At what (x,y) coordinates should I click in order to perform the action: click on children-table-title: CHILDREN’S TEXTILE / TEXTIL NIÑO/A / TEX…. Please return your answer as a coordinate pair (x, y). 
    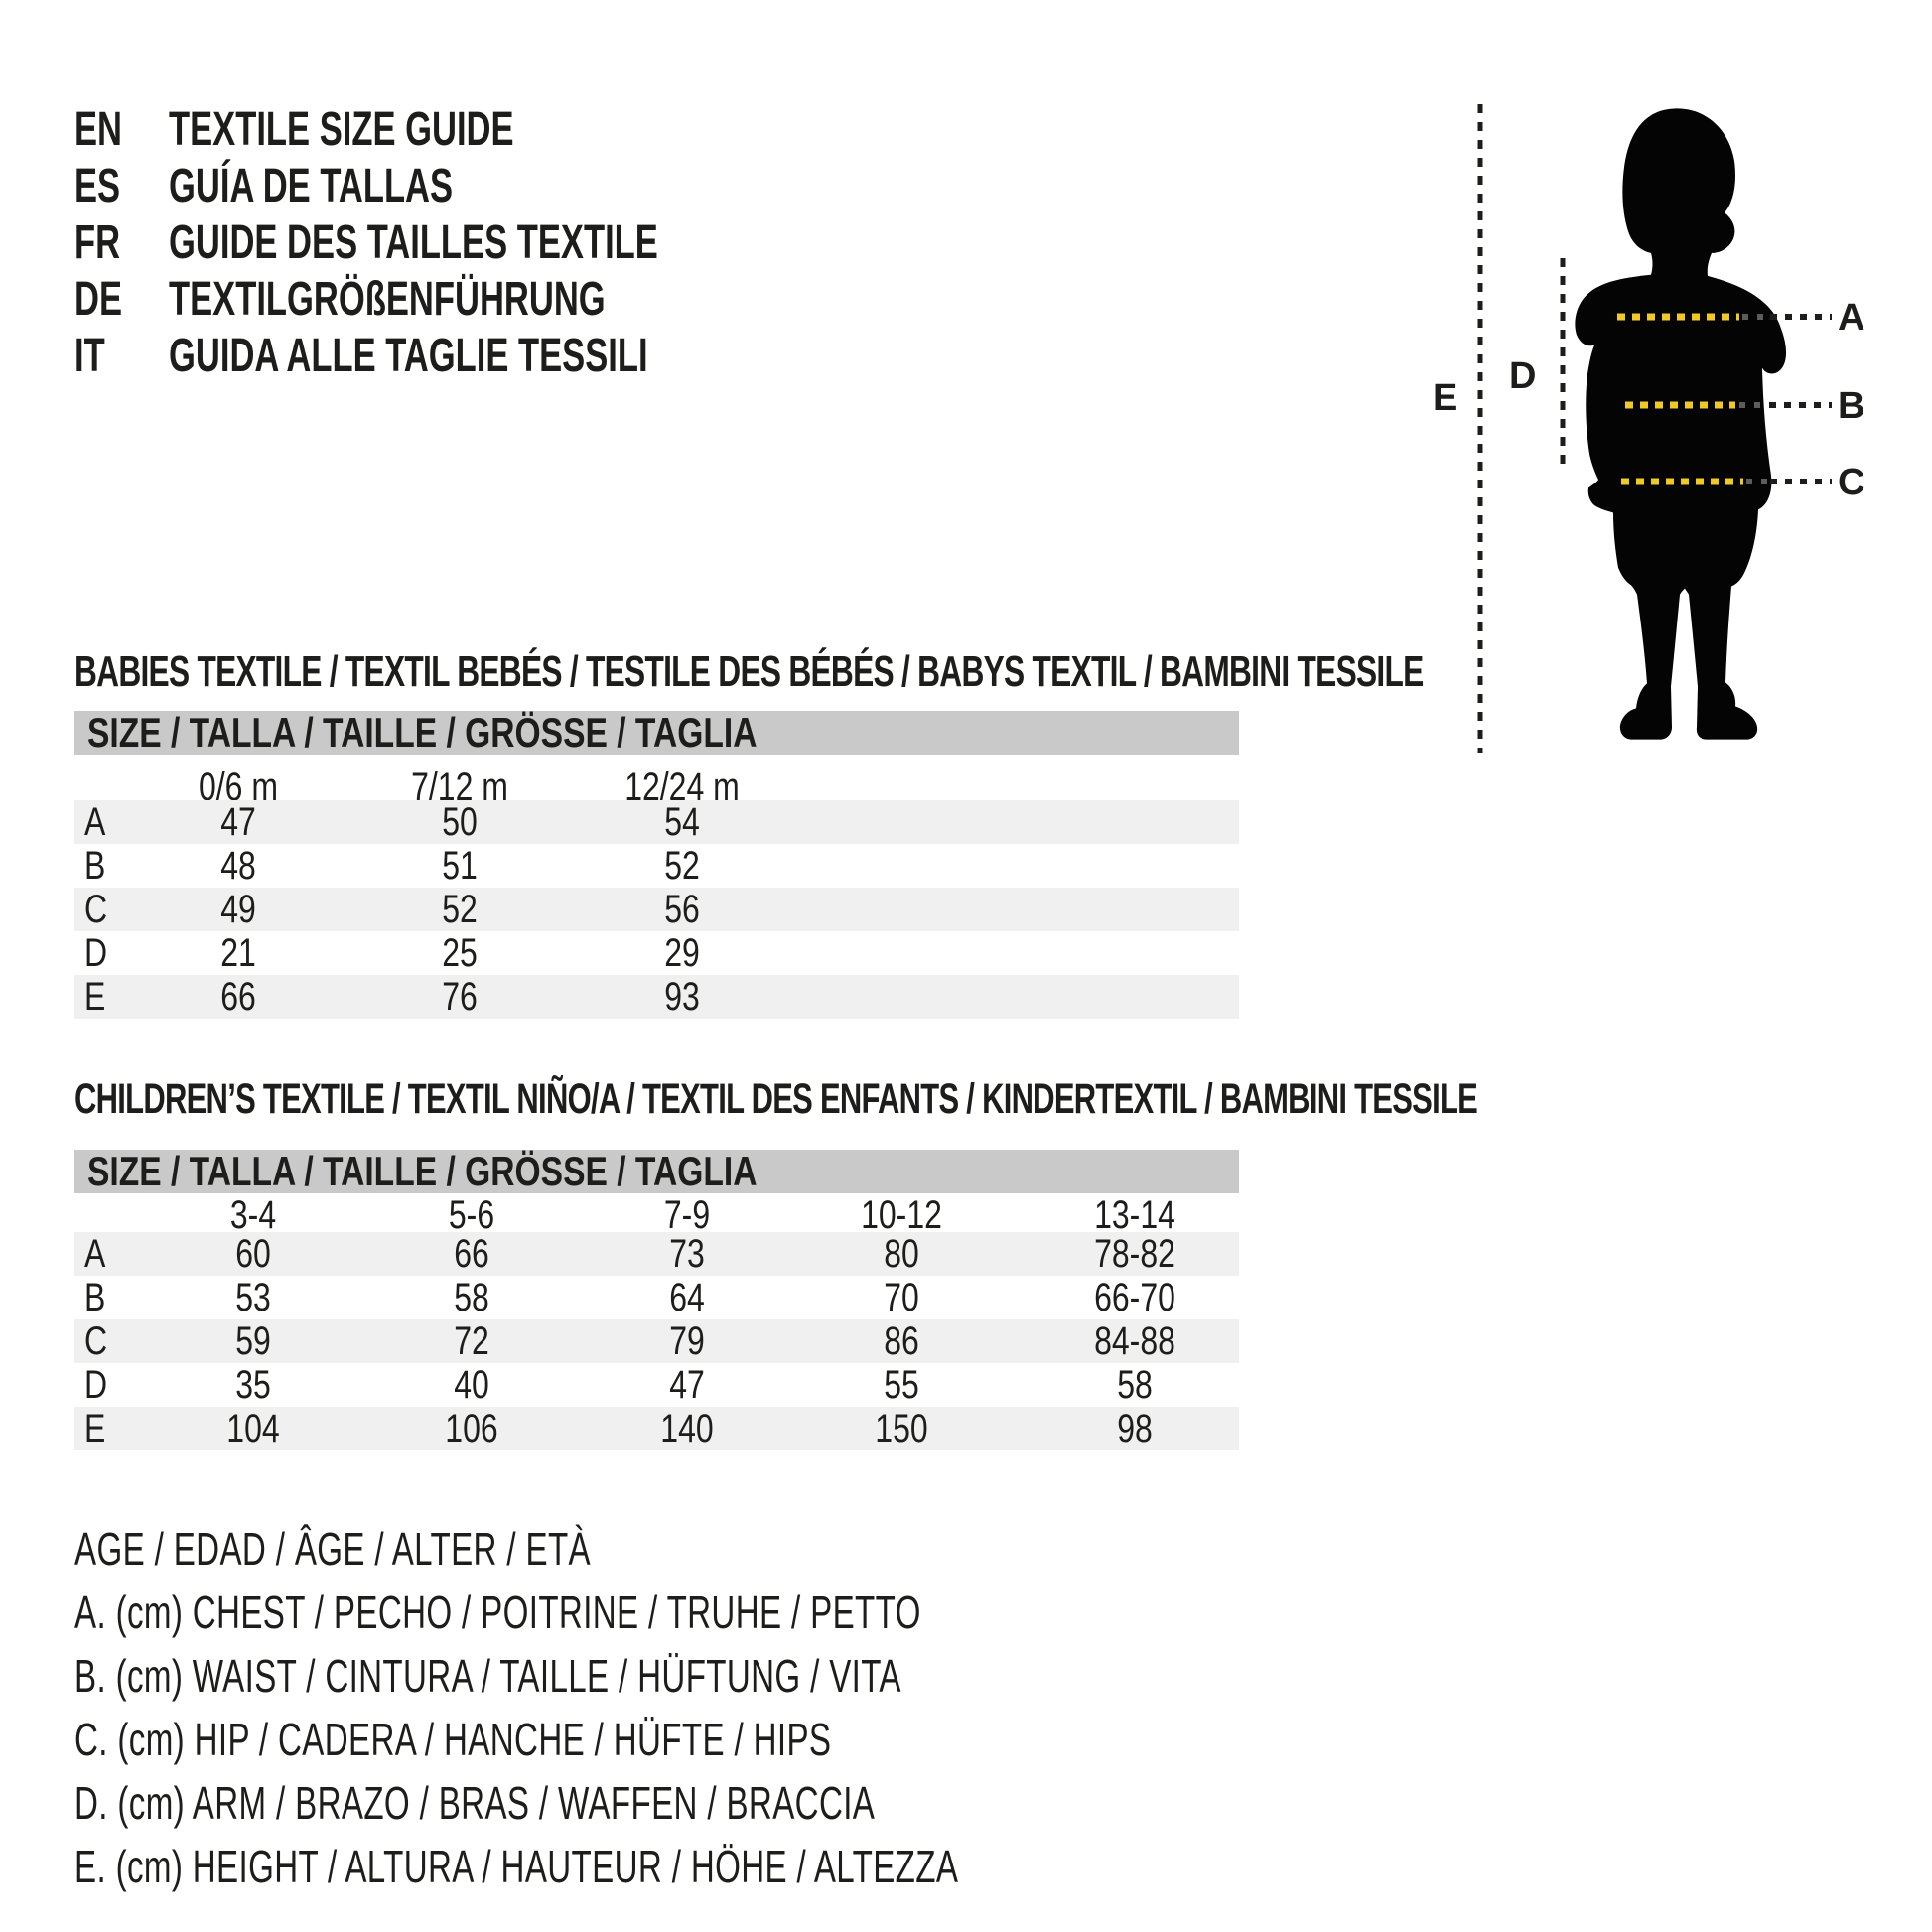
    Looking at the image, I should click on (1003, 1099).